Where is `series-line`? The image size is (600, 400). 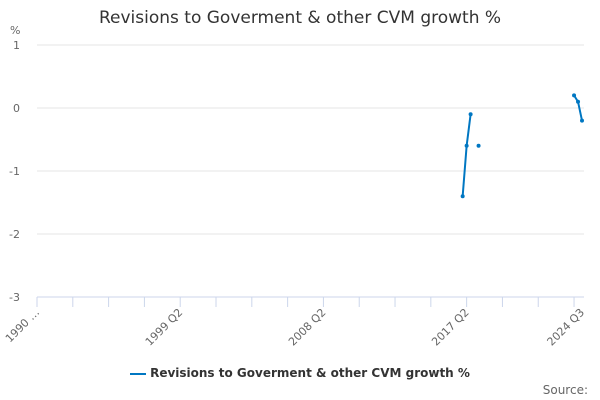 series-line is located at coordinates (466, 155).